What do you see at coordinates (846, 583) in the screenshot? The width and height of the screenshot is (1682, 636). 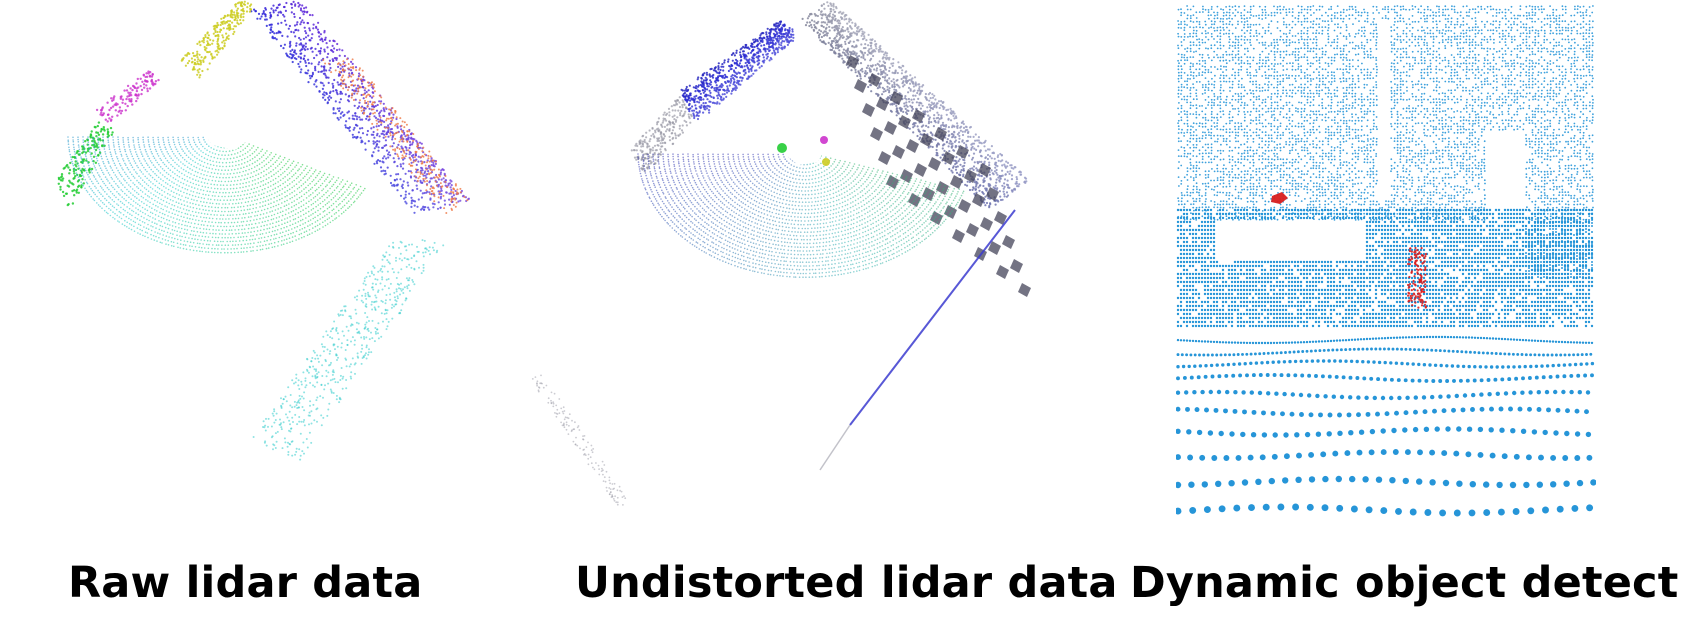 I see `caption-undistorted-lidar: Undistorted lidar data` at bounding box center [846, 583].